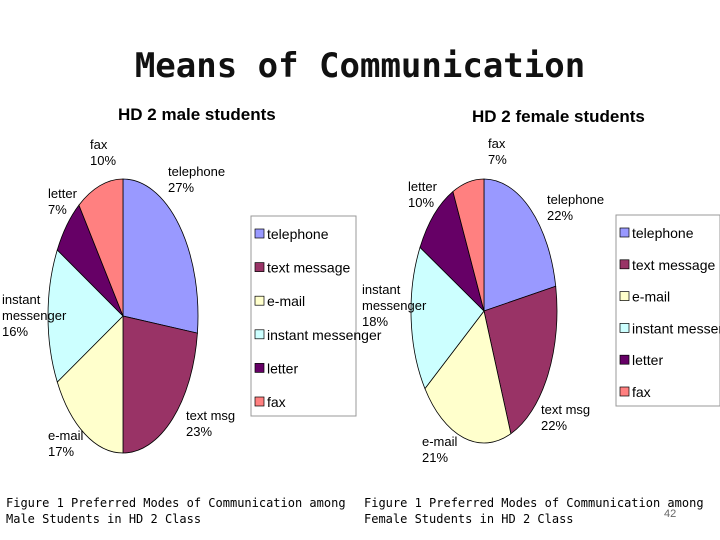 The width and height of the screenshot is (720, 540). What do you see at coordinates (103, 152) in the screenshot?
I see `male-label-fax: fax 10%` at bounding box center [103, 152].